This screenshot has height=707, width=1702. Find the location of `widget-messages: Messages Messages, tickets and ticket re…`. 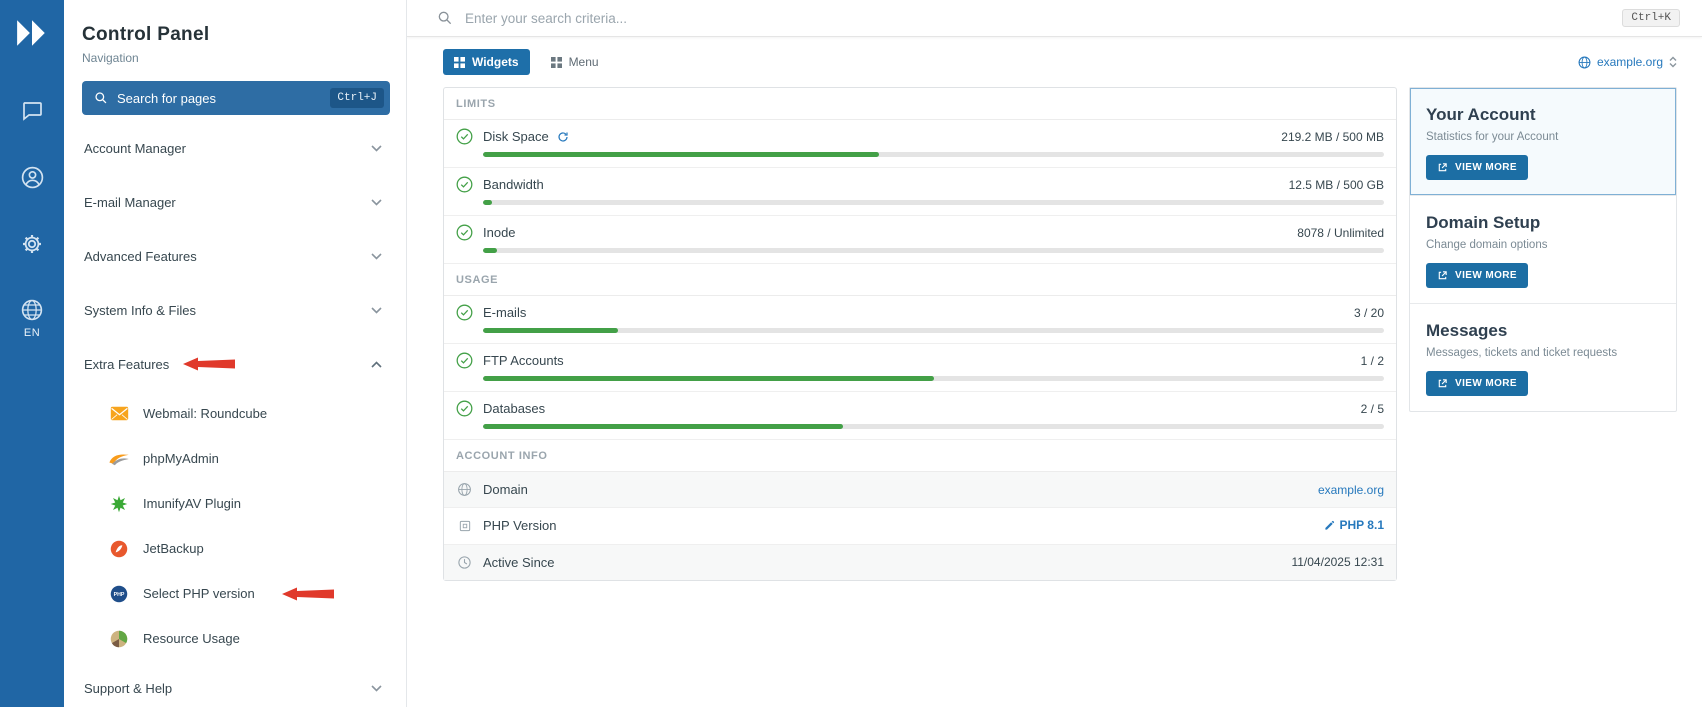

widget-messages: Messages Messages, tickets and ticket re… is located at coordinates (1543, 357).